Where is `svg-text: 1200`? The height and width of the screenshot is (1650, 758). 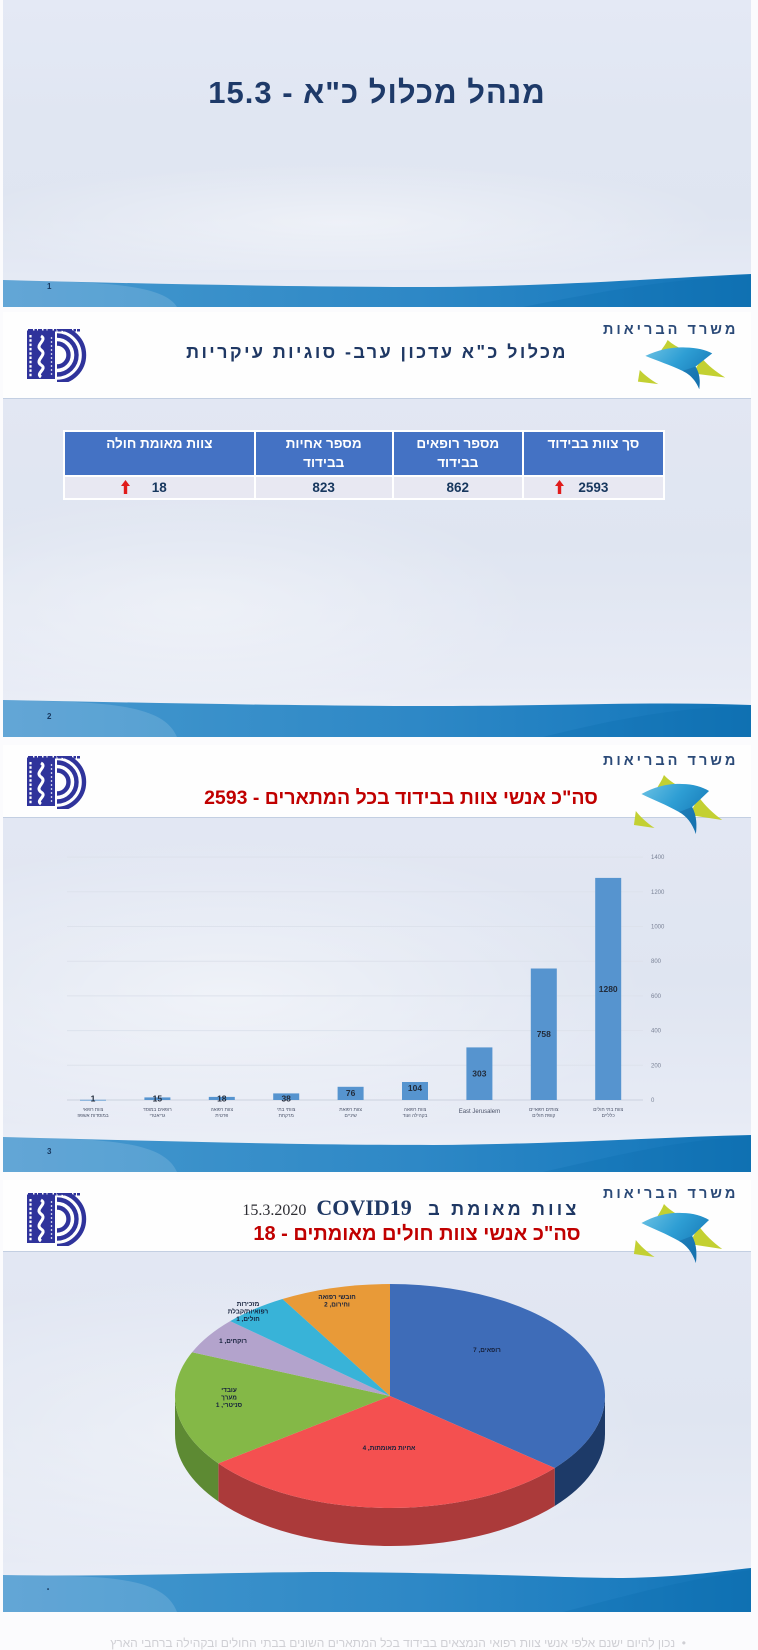
svg-text: 1200 is located at coordinates (658, 893).